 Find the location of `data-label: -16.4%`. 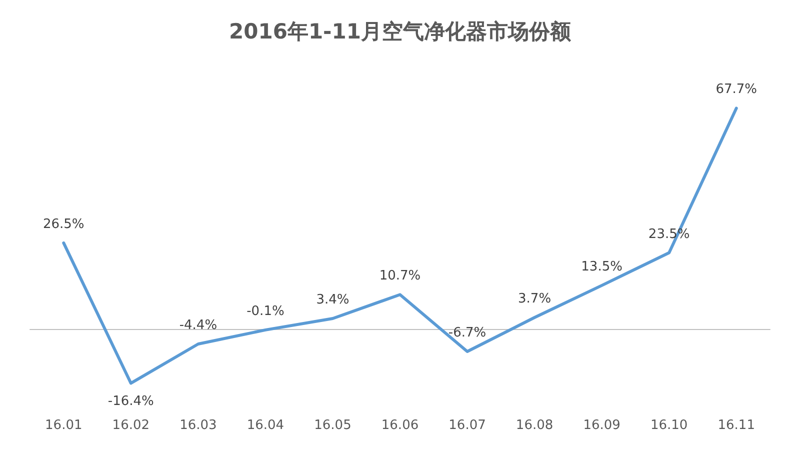

data-label: -16.4% is located at coordinates (131, 402).